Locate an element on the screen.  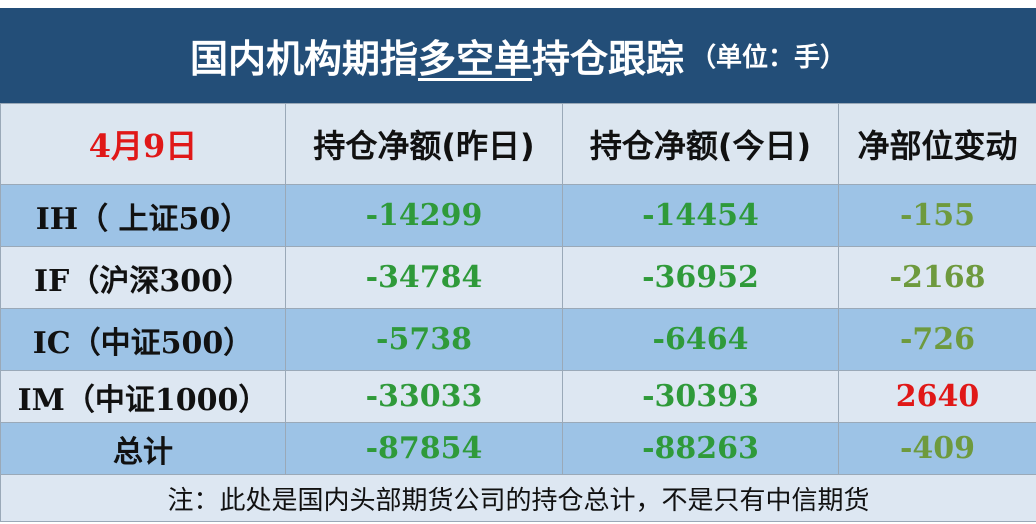
column-header: 持仓净额(今日) is located at coordinates (700, 144).